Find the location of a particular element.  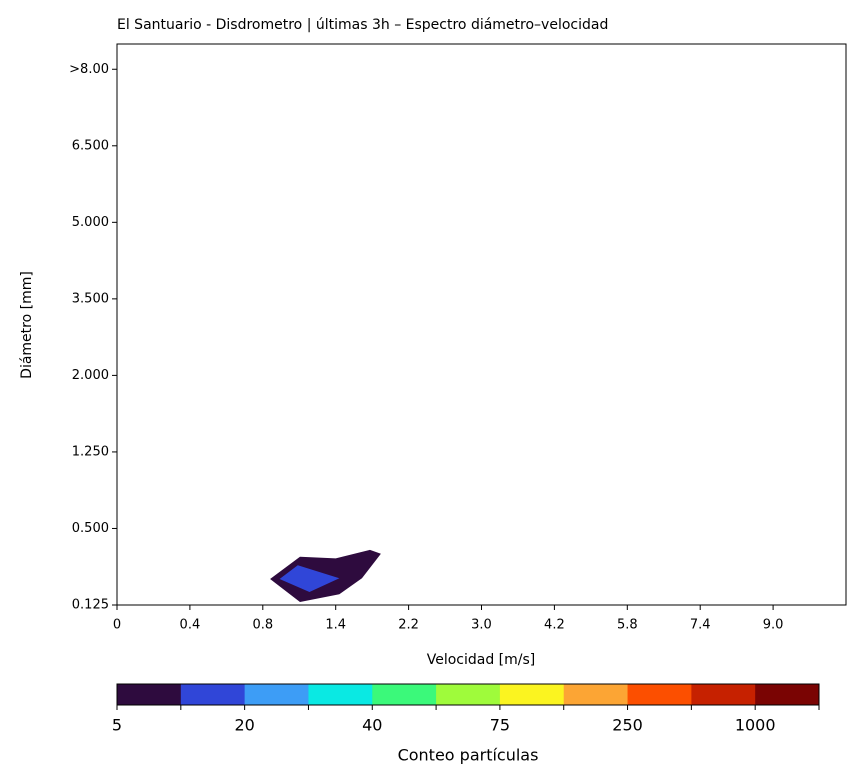

colorbar-frame is located at coordinates (468, 694).